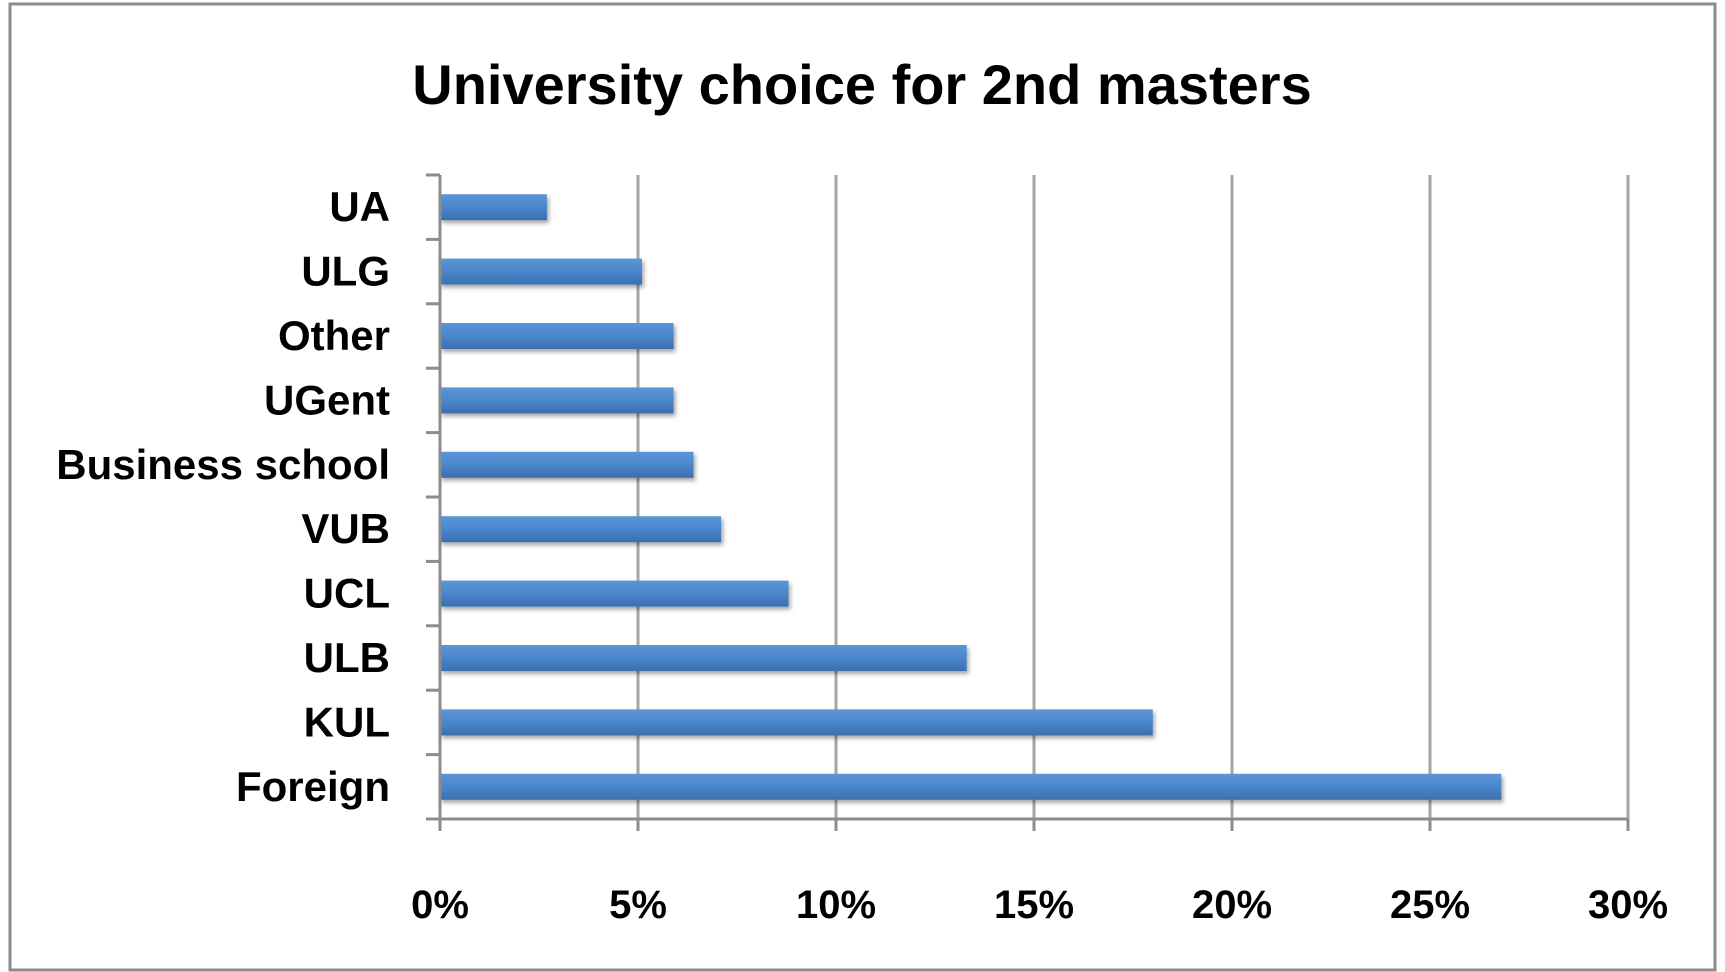 This screenshot has height=972, width=1725. Describe the element at coordinates (359, 206) in the screenshot. I see `category-label: UA` at that location.